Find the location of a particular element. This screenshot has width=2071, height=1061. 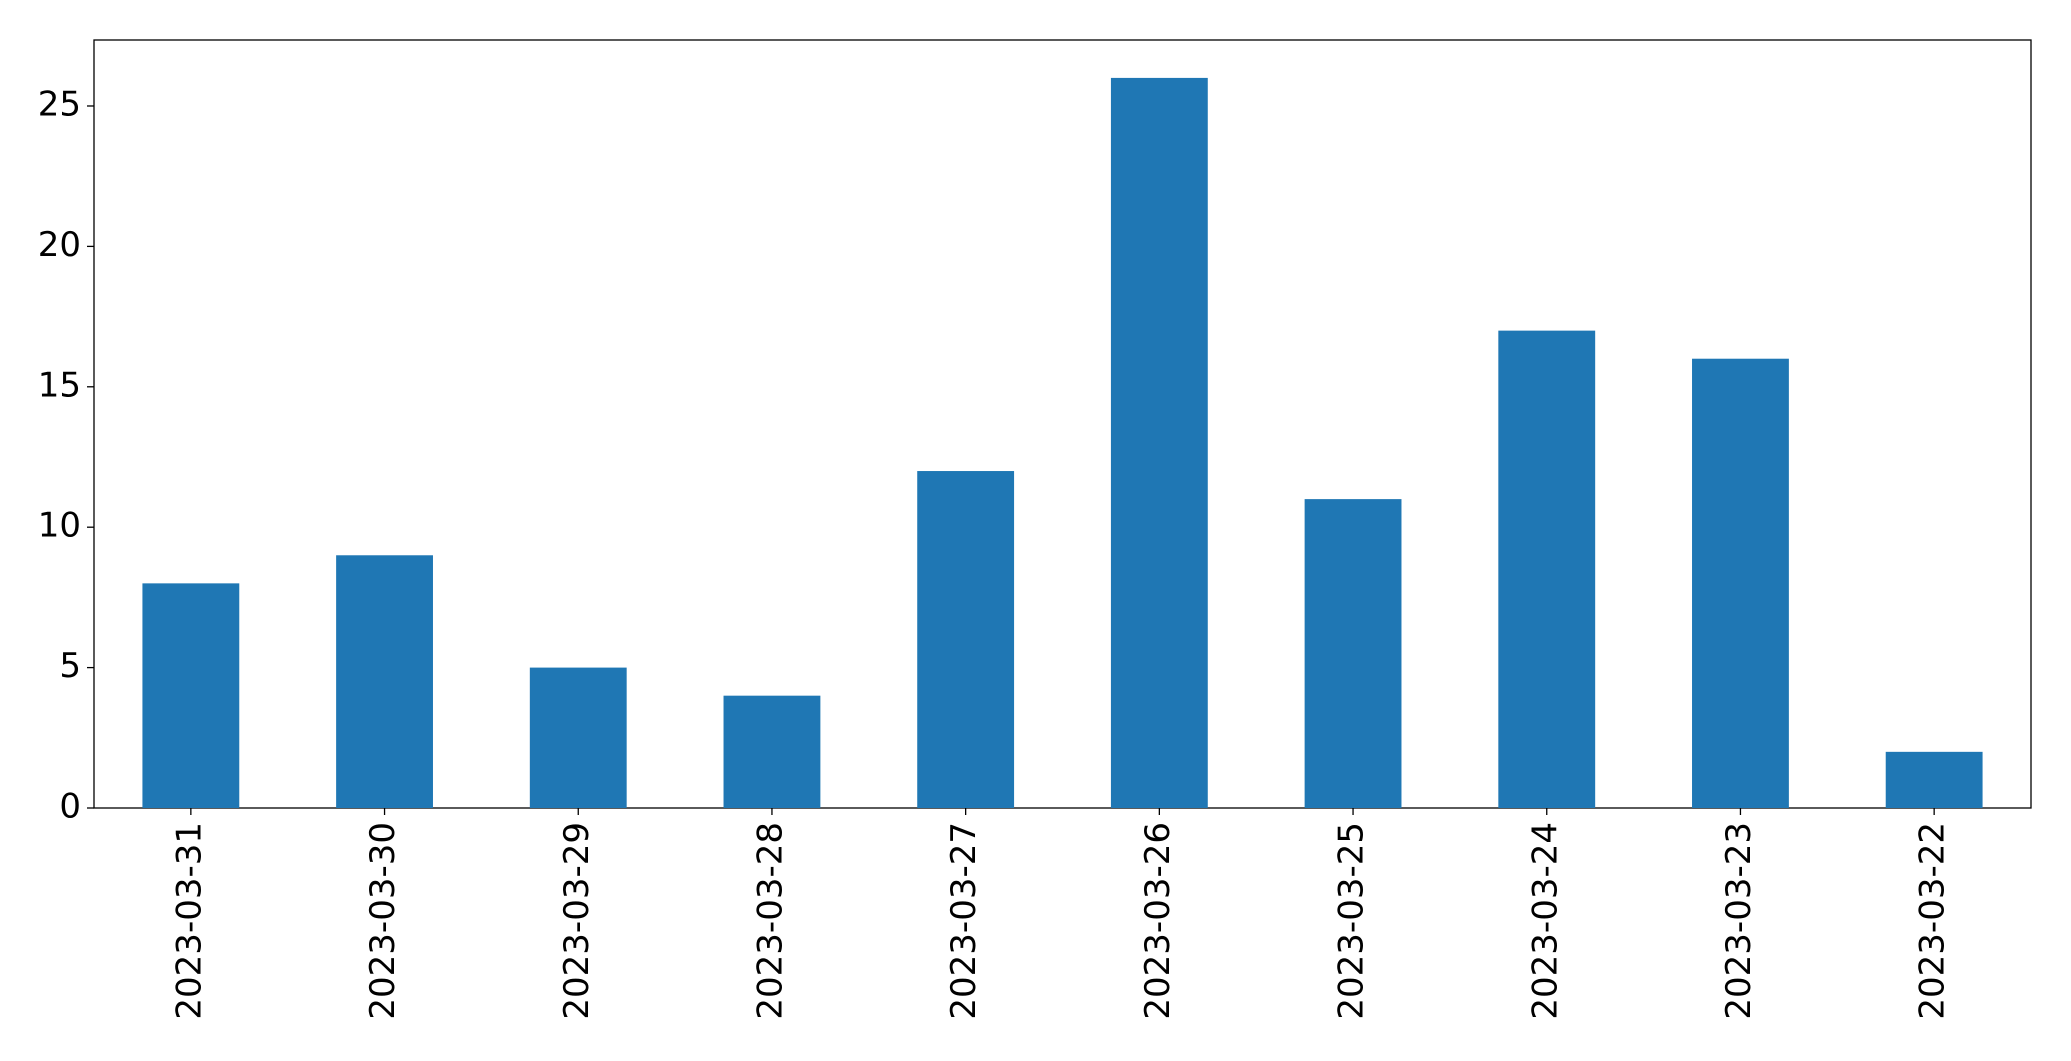

x-tick-label: 2023-03-27 is located at coordinates (964, 921).